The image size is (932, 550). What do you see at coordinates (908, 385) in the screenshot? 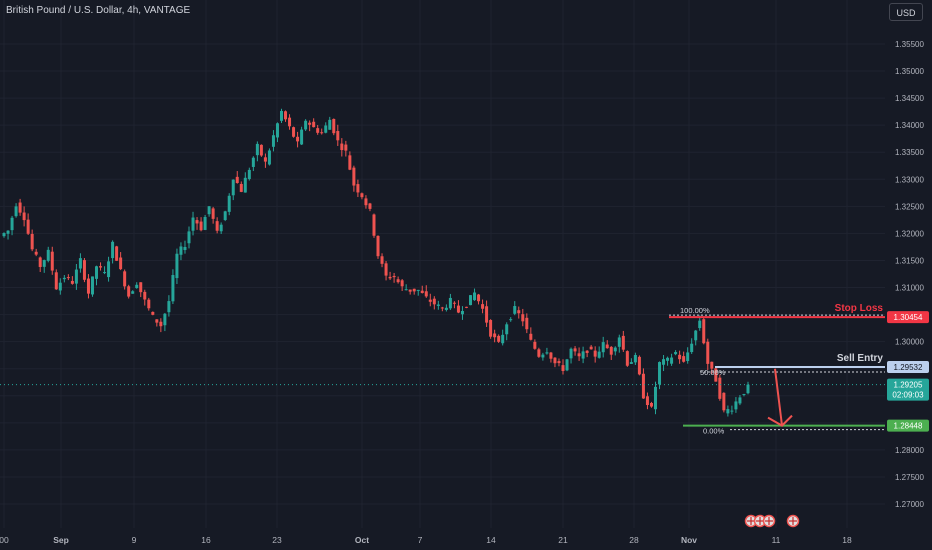
I see `current-price-tag: 1.29205` at bounding box center [908, 385].